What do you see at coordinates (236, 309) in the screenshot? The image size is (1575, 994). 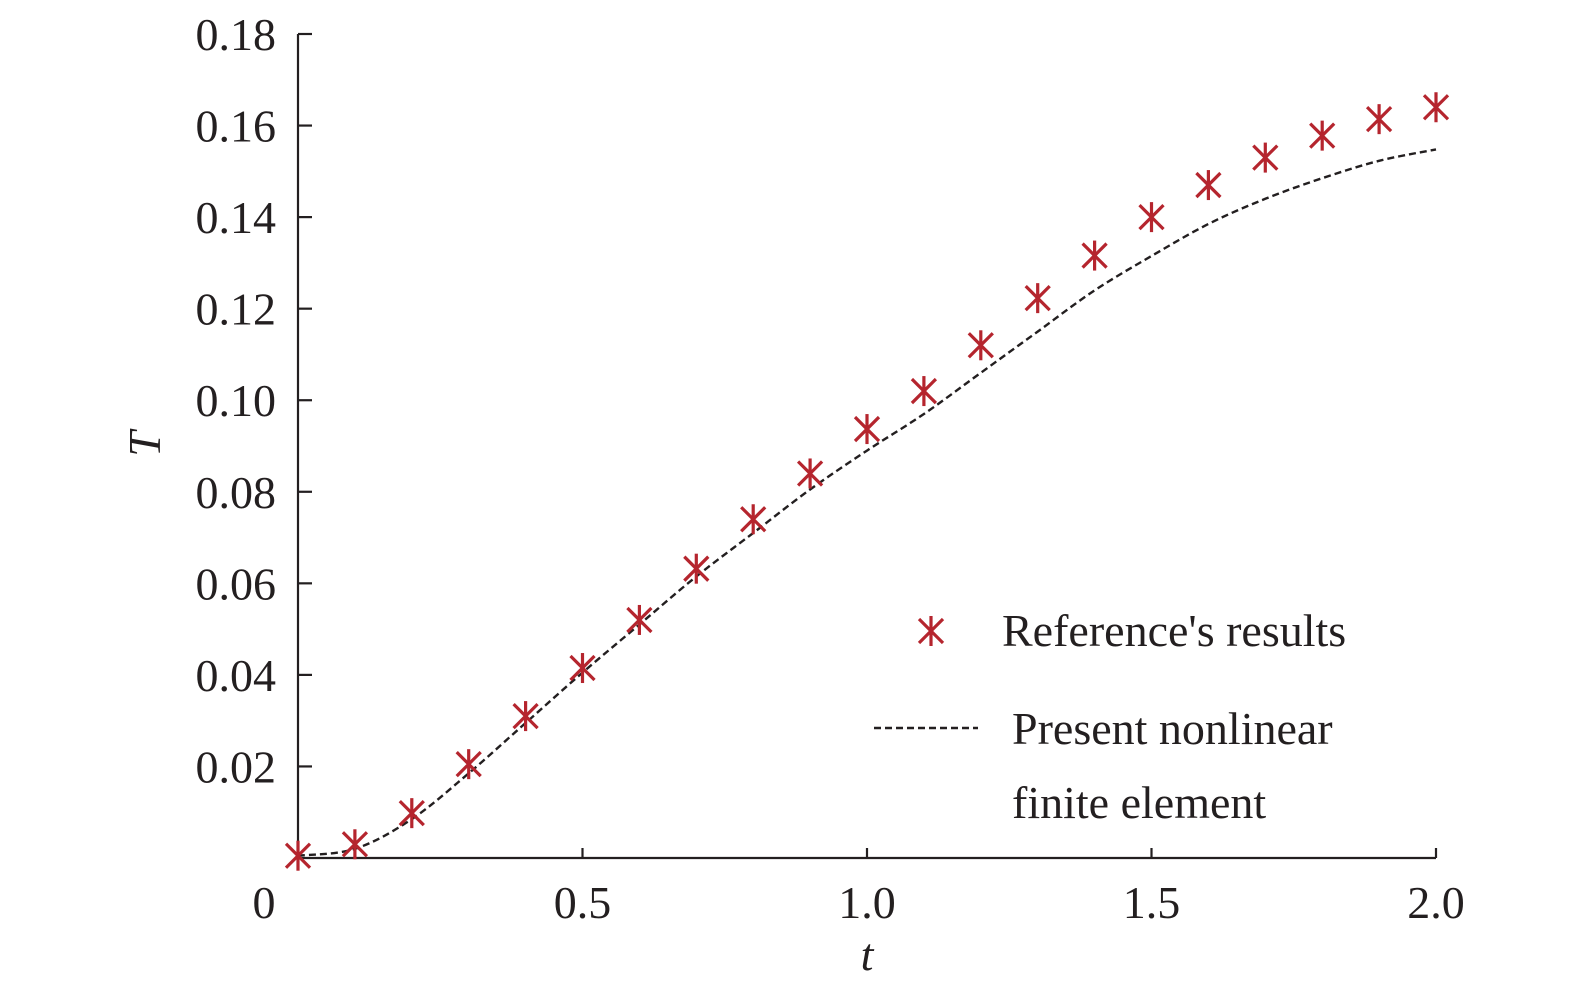 I see `y-tick-label: 0.12` at bounding box center [236, 309].